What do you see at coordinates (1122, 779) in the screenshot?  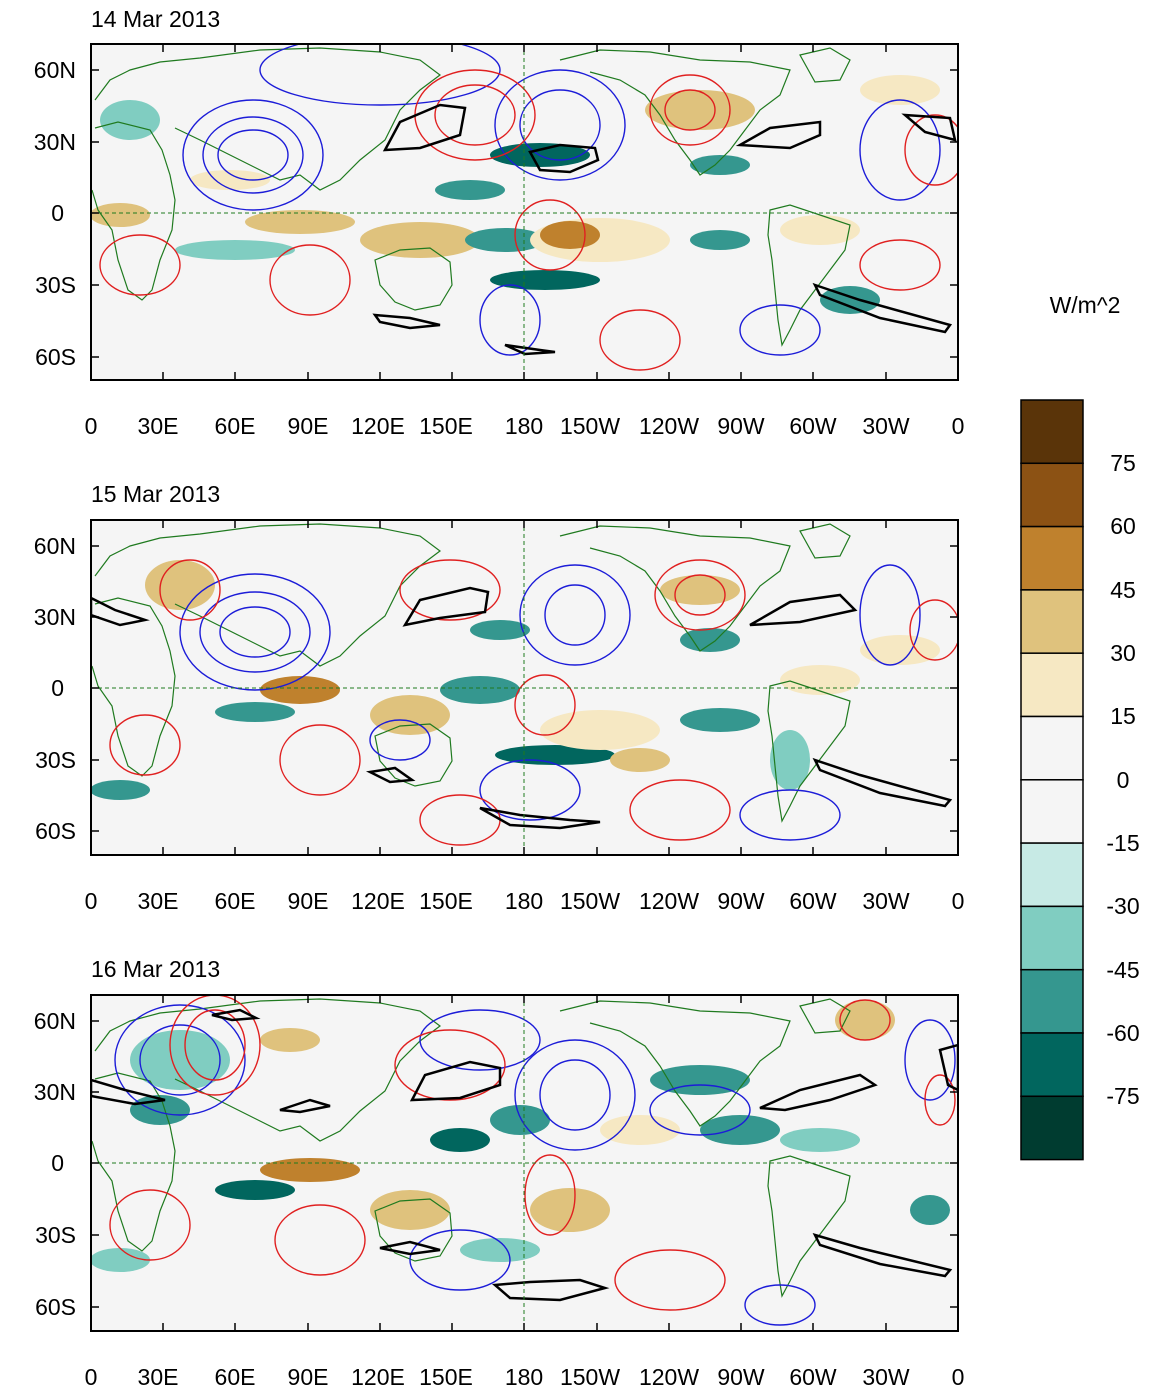 I see `colorbar-labels: 75 60 45 30 15 0 -15 -30 -45 -60 -75` at bounding box center [1122, 779].